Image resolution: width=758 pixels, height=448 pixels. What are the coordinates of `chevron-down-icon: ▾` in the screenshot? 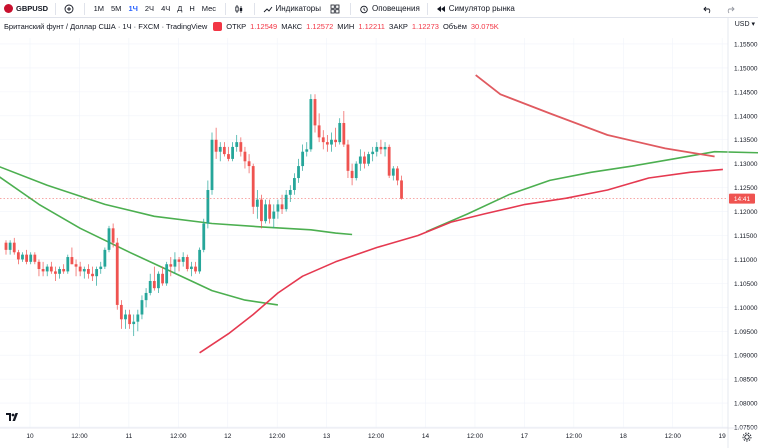 It's located at (753, 24).